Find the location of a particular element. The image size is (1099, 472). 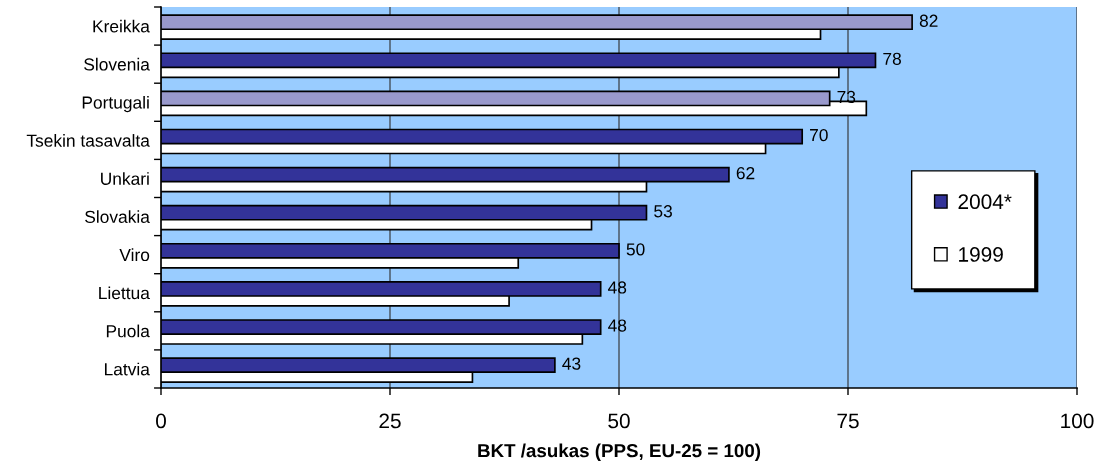

x-tick-label: 100 is located at coordinates (1077, 421).